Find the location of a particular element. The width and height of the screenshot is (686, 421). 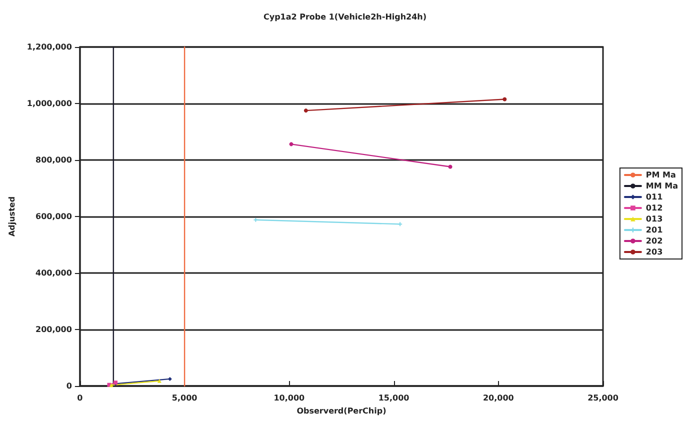

y-tick-label: 0 is located at coordinates (69, 386).